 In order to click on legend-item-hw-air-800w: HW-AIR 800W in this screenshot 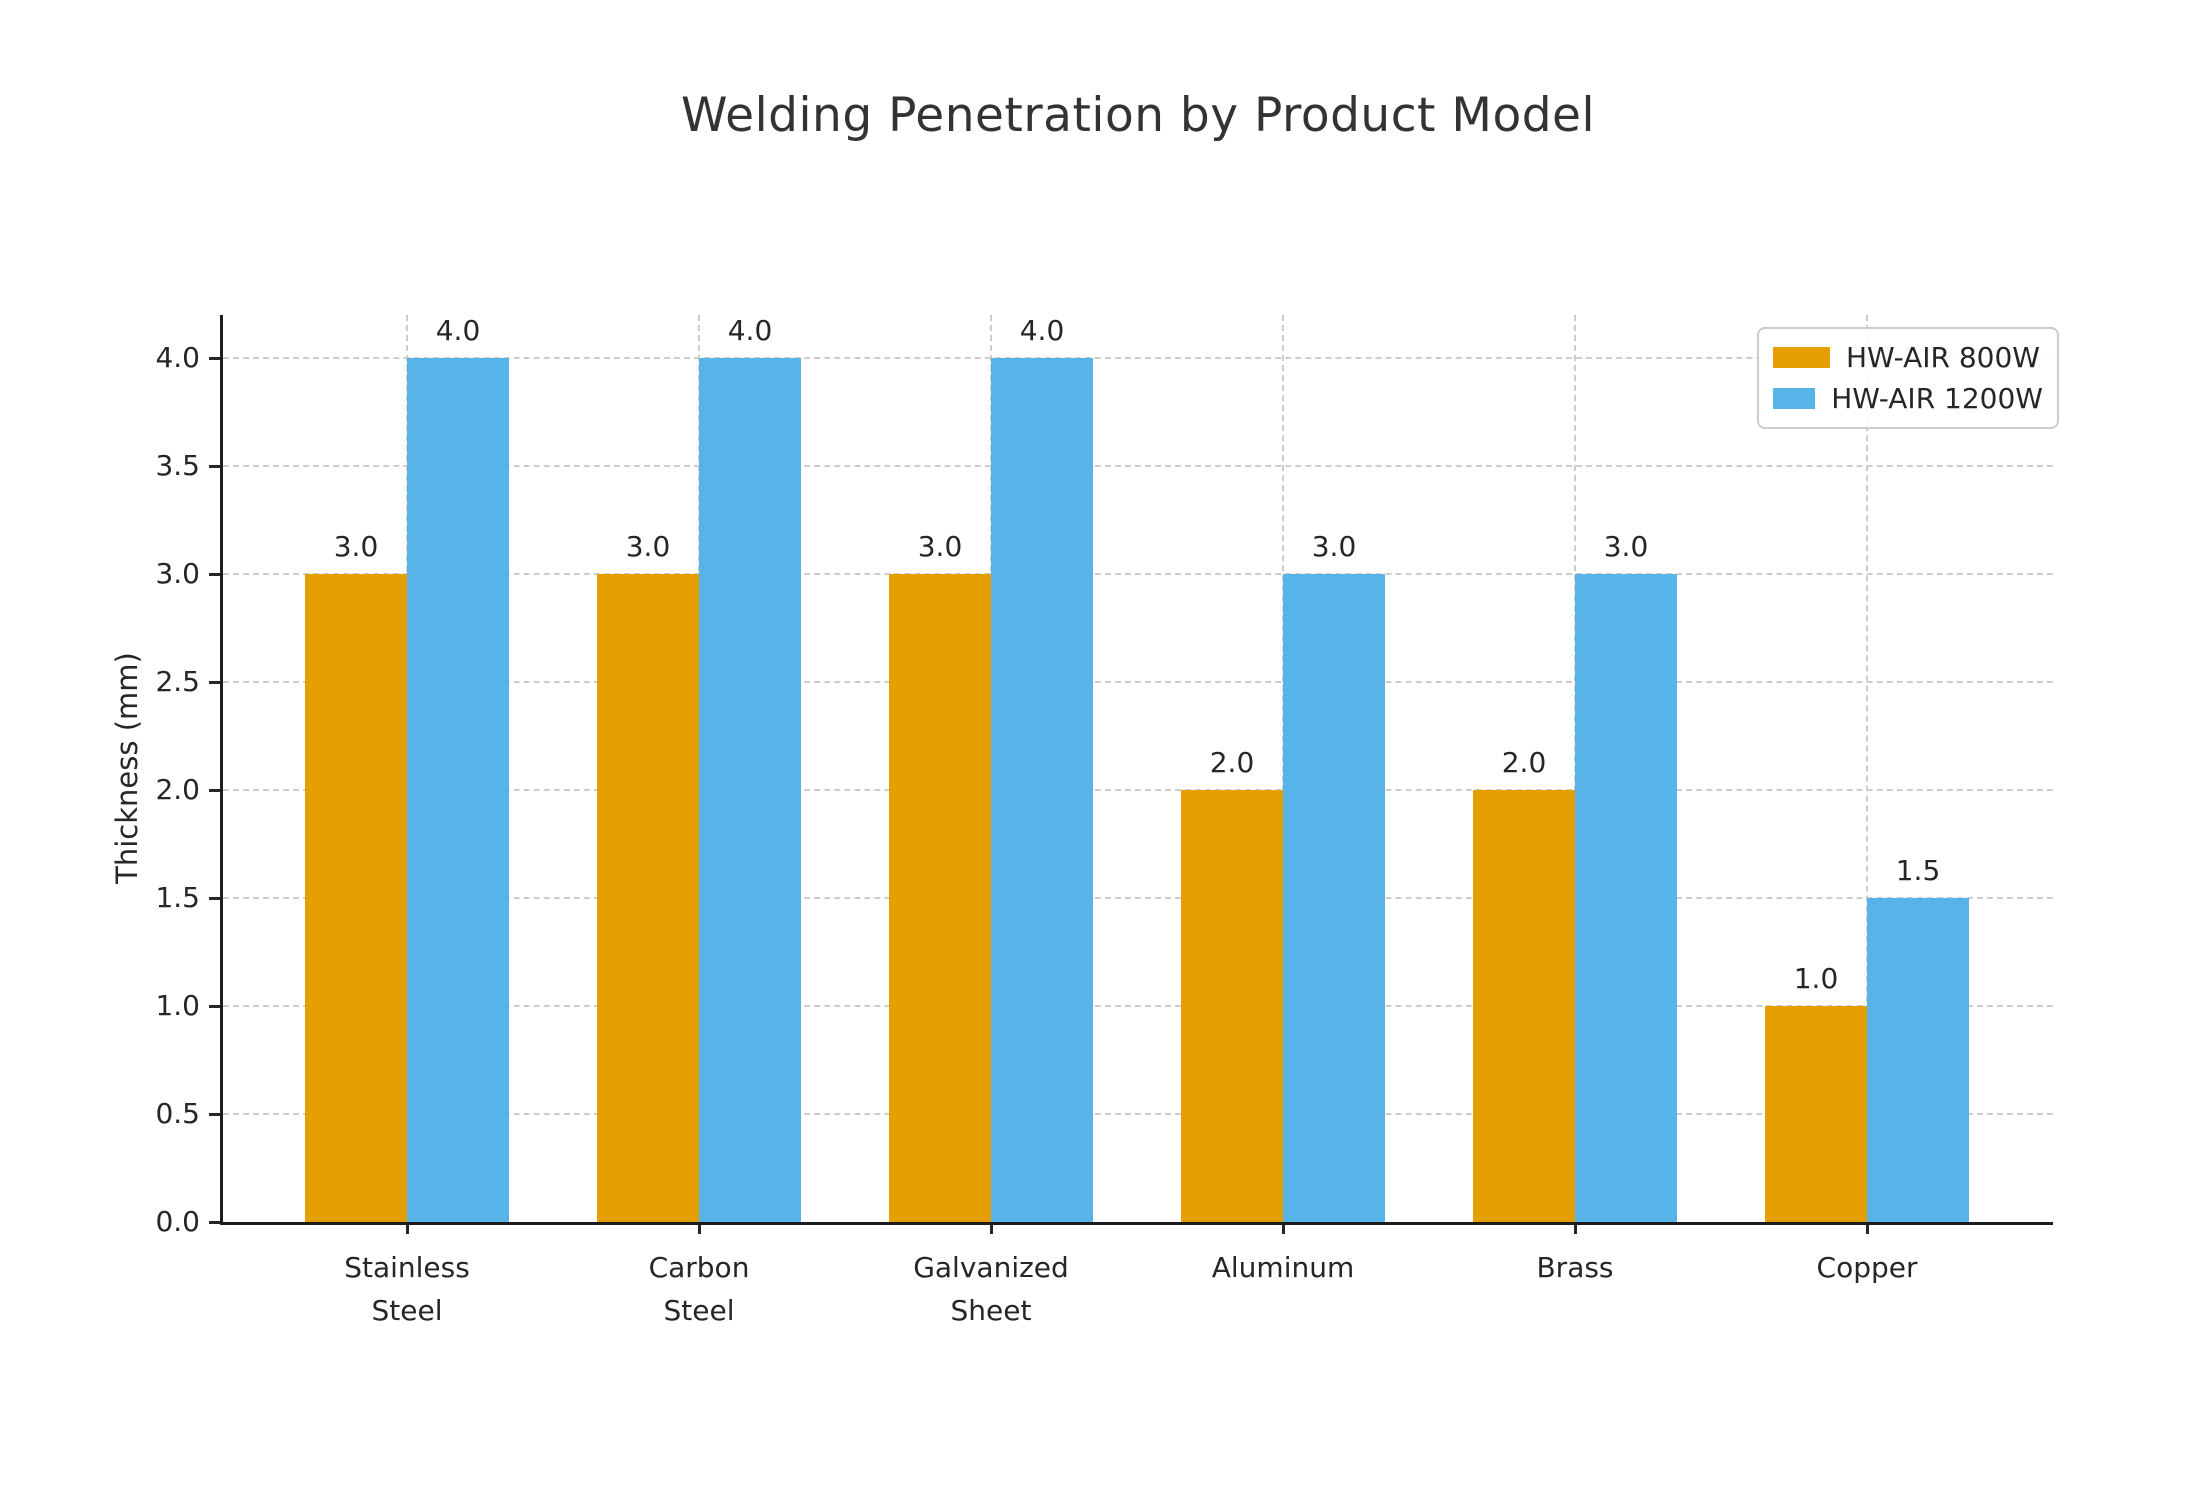, I will do `click(1908, 357)`.